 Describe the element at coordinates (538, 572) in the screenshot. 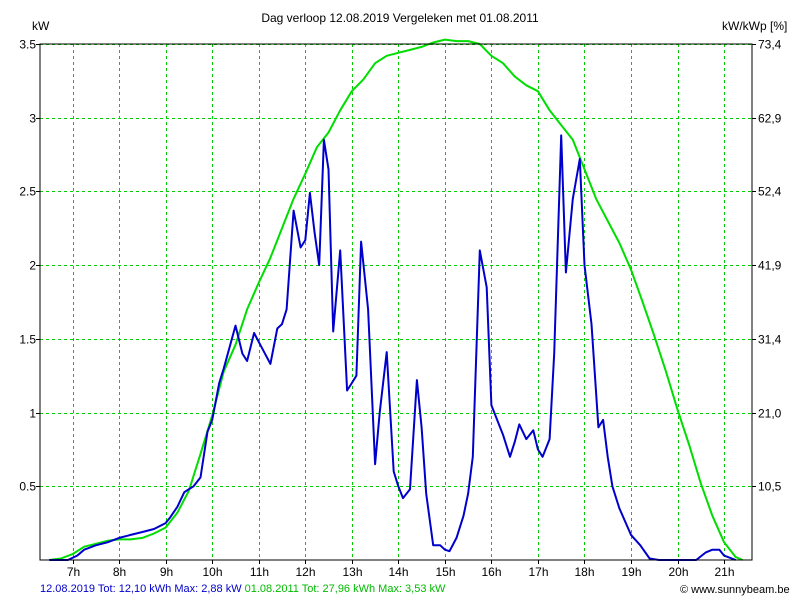

I see `x-tick-label: 17h` at that location.